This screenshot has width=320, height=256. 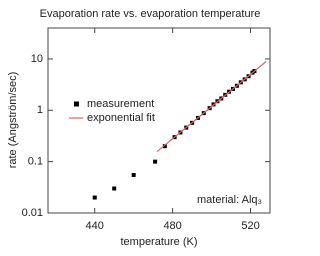 What do you see at coordinates (40, 110) in the screenshot?
I see `y-tick-label: 1` at bounding box center [40, 110].